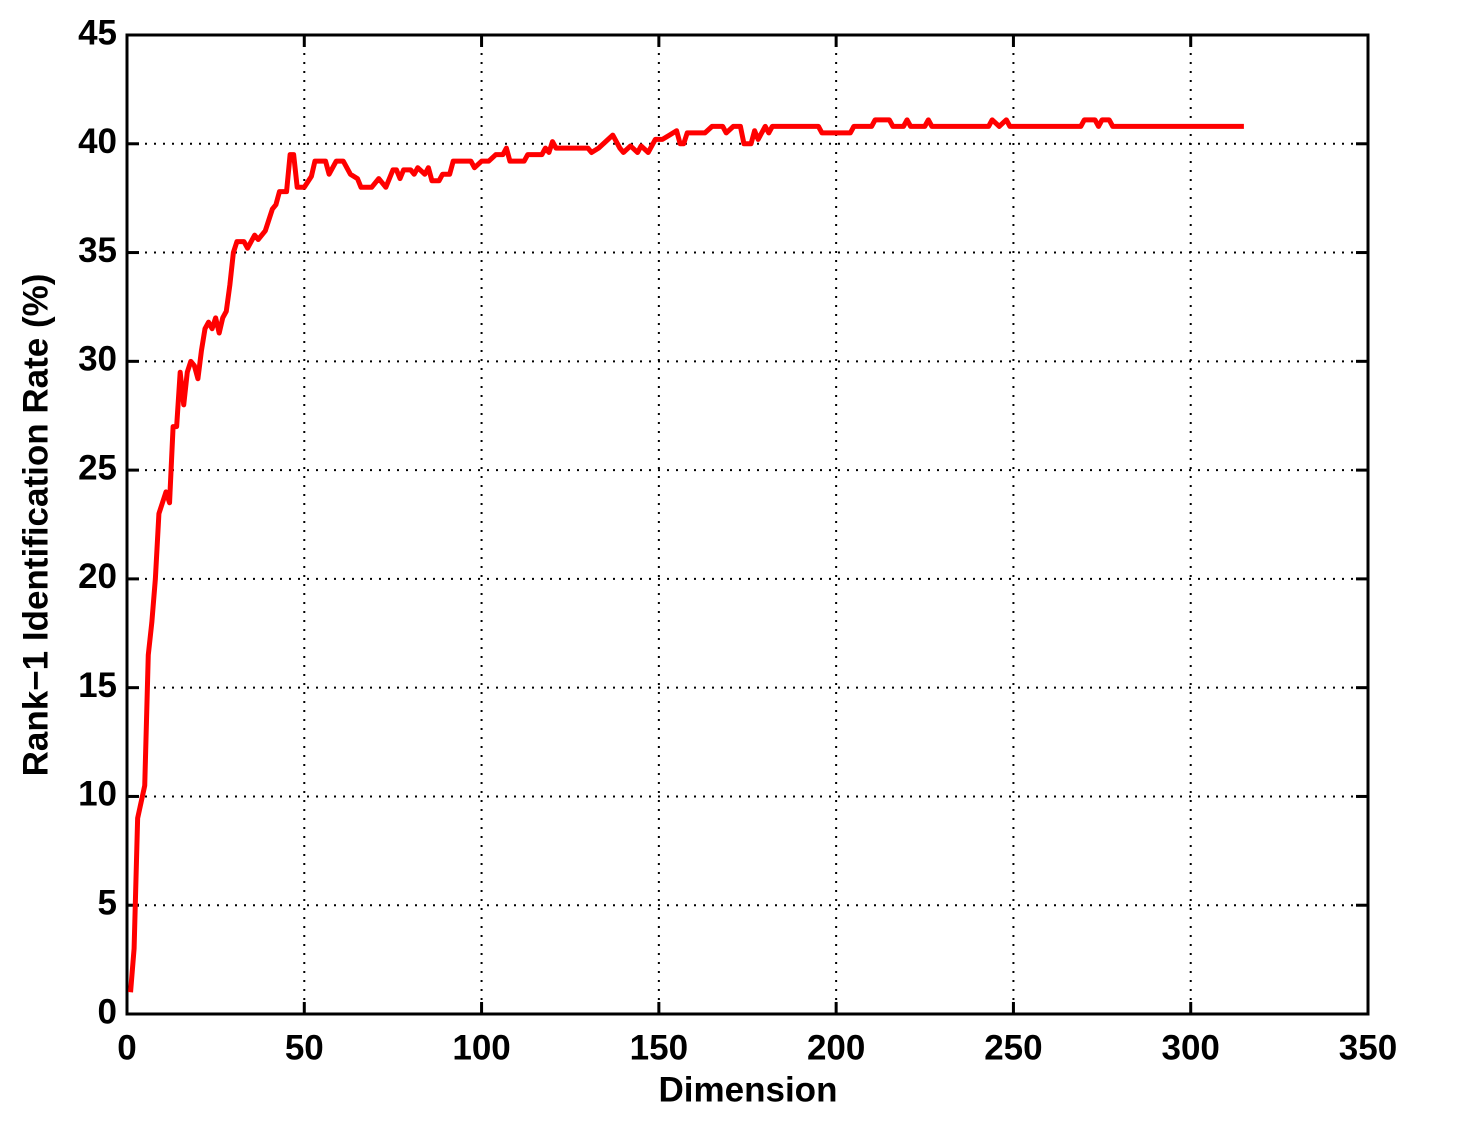  What do you see at coordinates (97, 467) in the screenshot?
I see `y-tick-label: 25` at bounding box center [97, 467].